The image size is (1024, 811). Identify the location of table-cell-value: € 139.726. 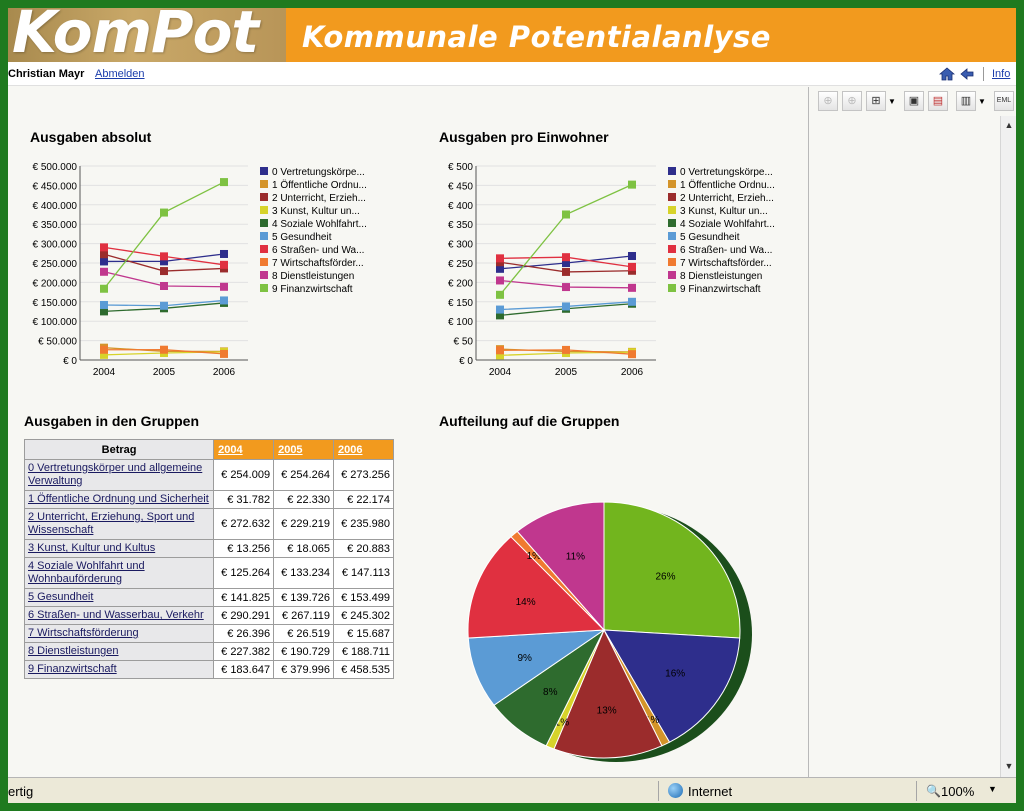
(304, 597).